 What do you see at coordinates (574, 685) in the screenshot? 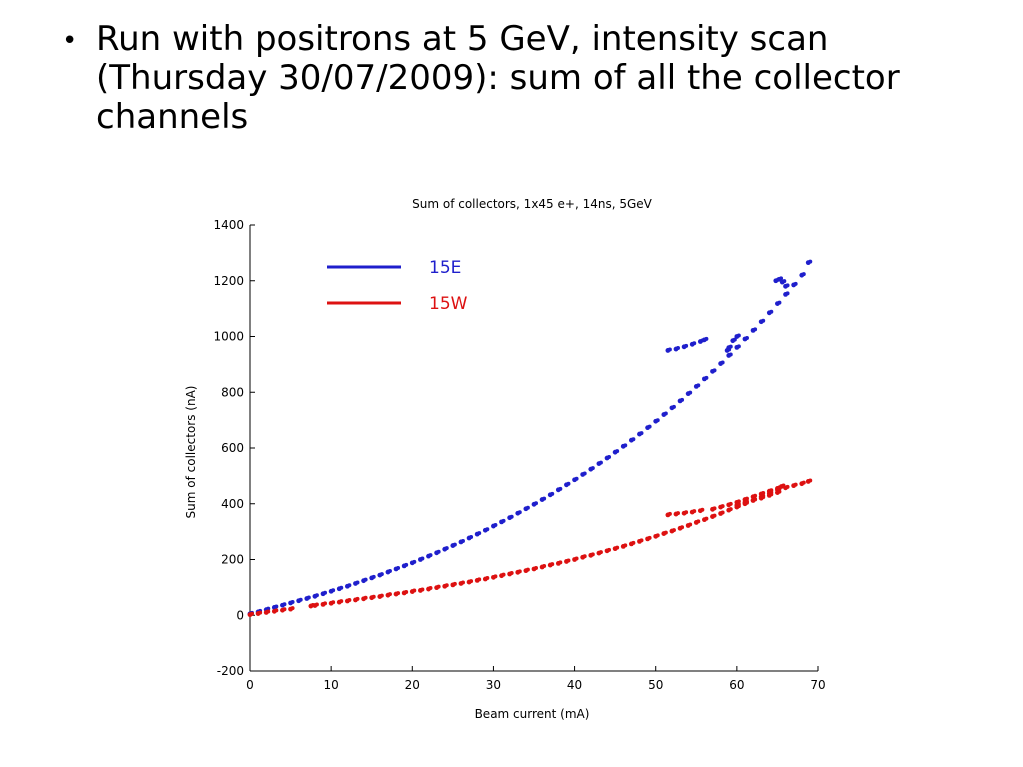
I see `x-tick-label: 40` at bounding box center [574, 685].